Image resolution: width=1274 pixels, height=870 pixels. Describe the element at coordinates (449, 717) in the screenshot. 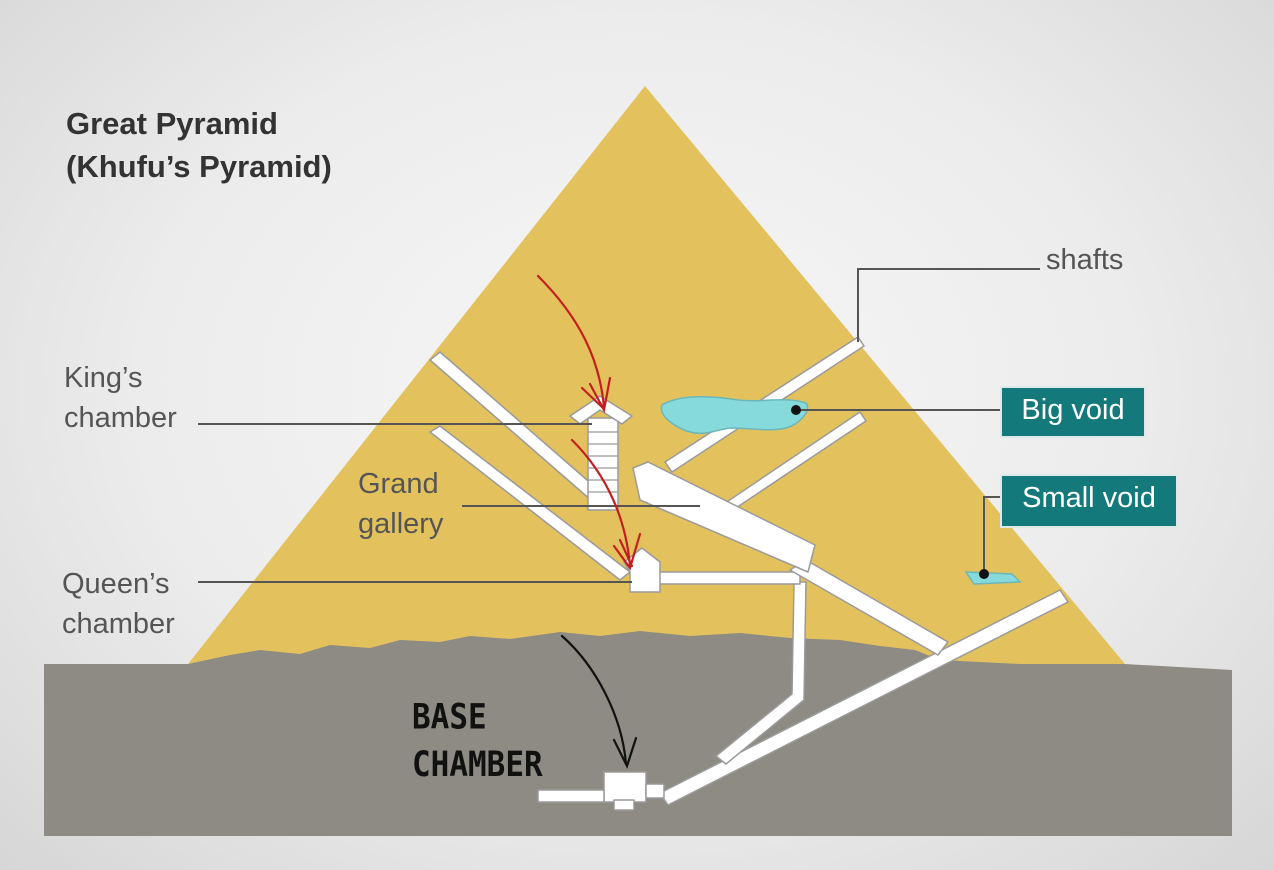

I see `annotation-line-1: BASE` at that location.